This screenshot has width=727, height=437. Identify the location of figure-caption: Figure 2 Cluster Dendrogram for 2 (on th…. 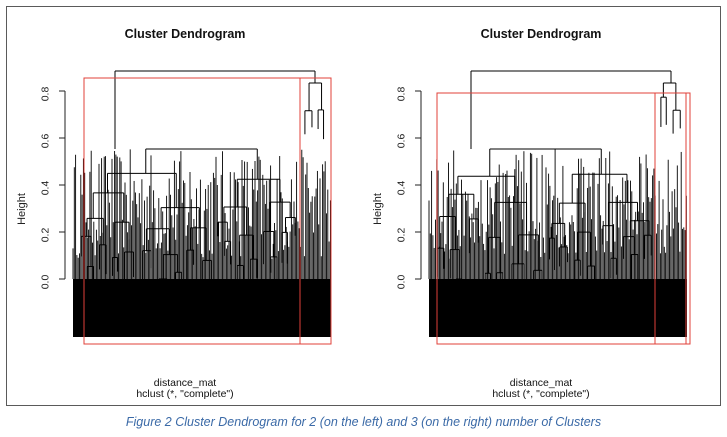
(363, 422).